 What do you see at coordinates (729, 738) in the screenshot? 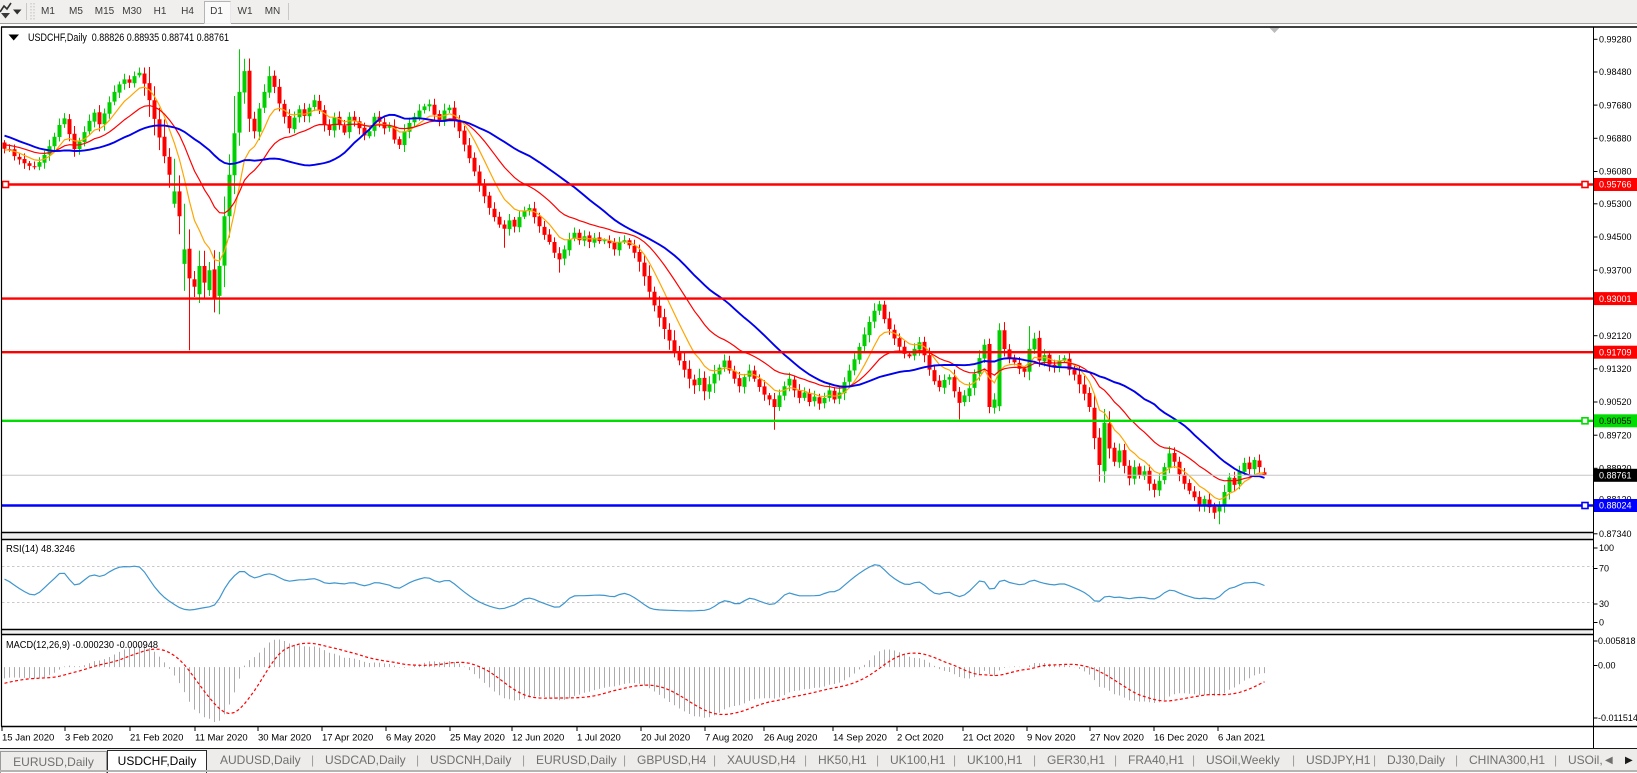
I see `svg-text: 7 Aug 2020` at bounding box center [729, 738].